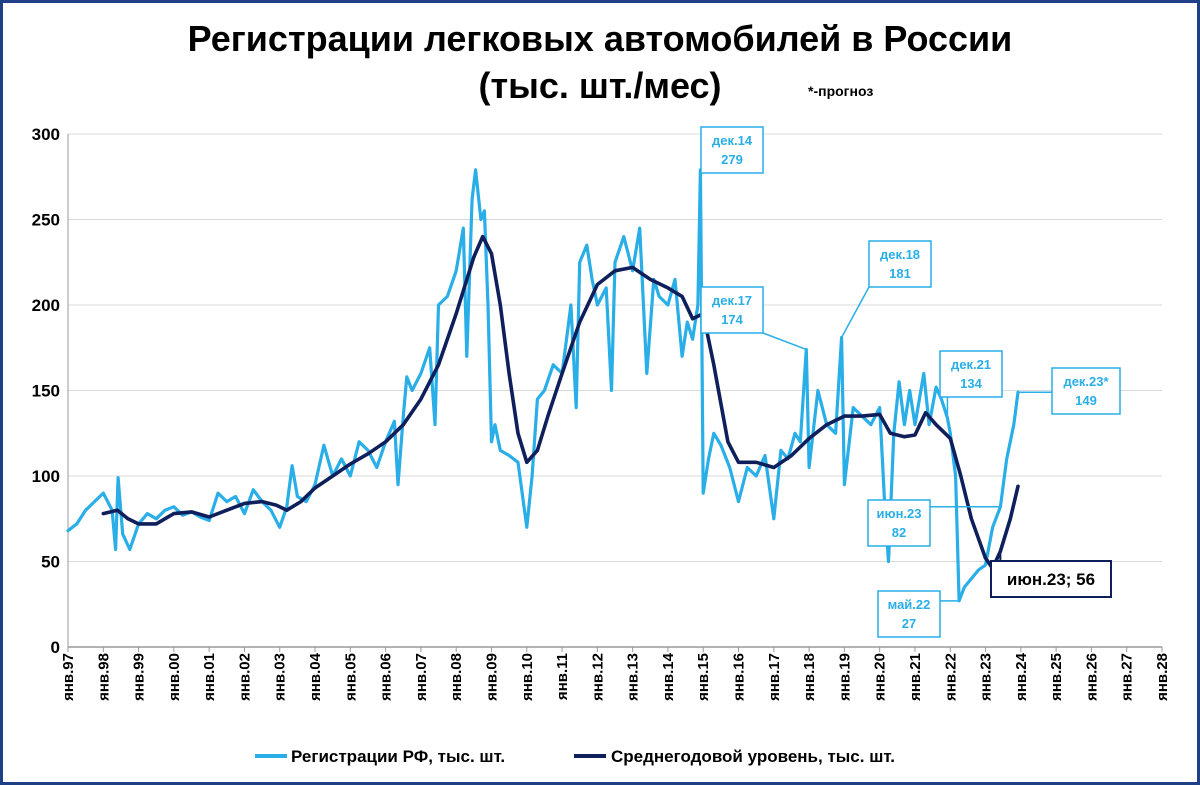 The height and width of the screenshot is (785, 1200). What do you see at coordinates (971, 364) in the screenshot?
I see `callout-label: дек.21` at bounding box center [971, 364].